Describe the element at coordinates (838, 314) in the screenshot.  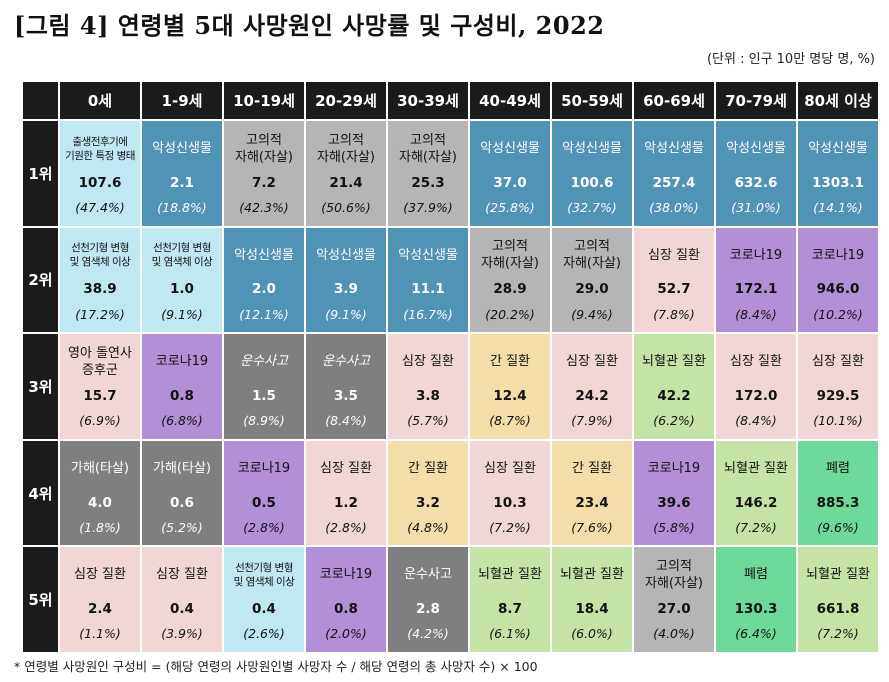
I see `composition-ratio: (10.2%)` at that location.